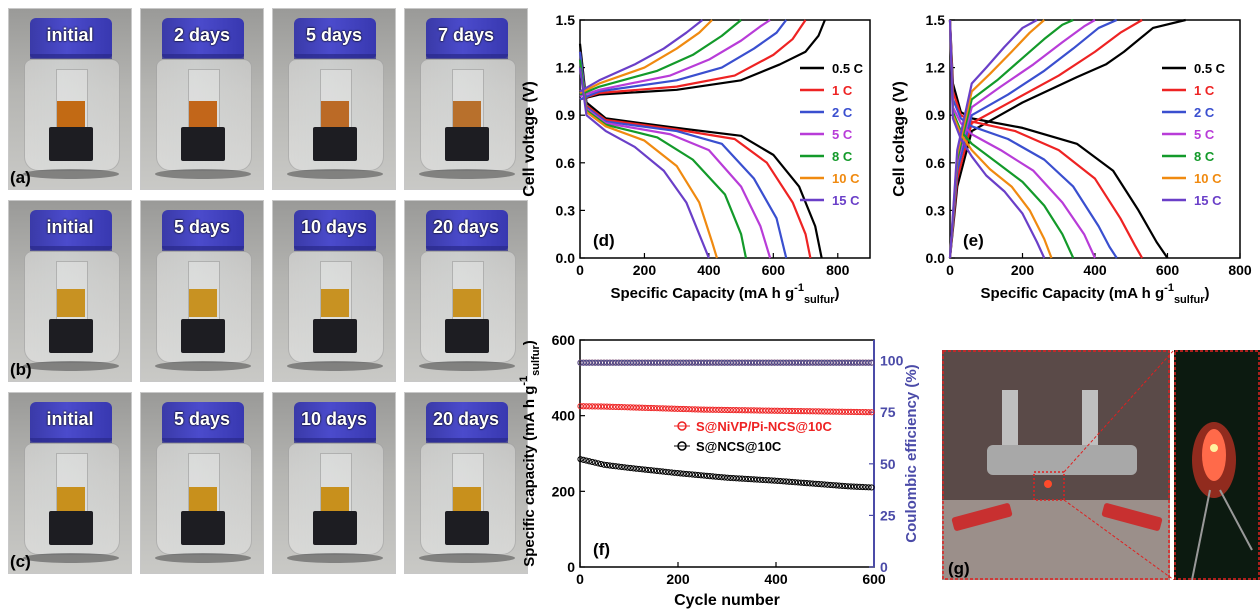  Describe the element at coordinates (334, 227) in the screenshot. I see `vial-time-label: 10 days` at that location.